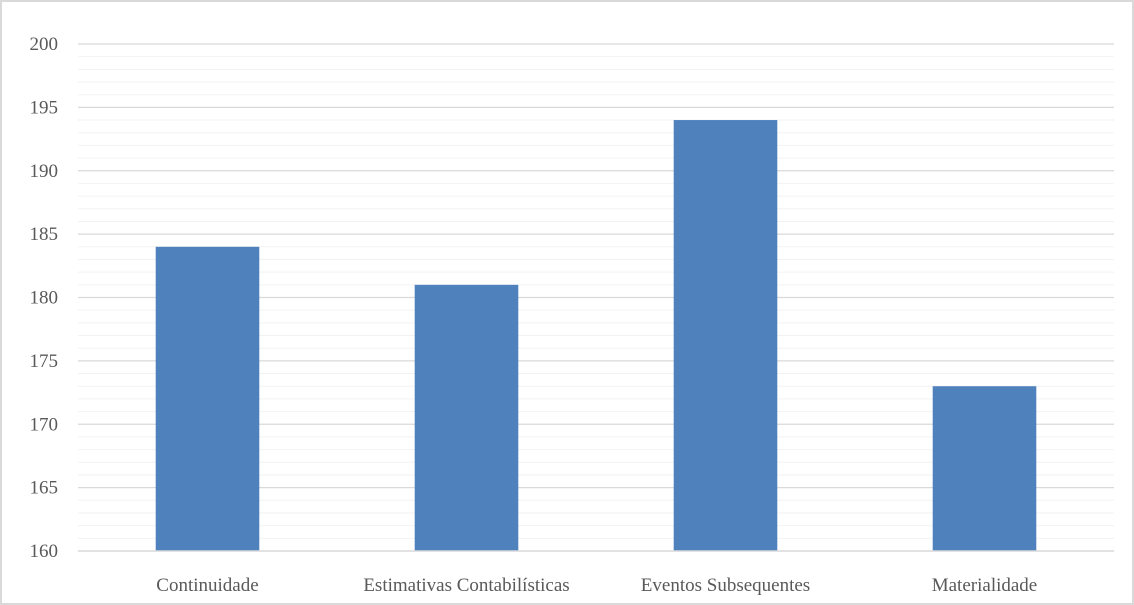 Image resolution: width=1134 pixels, height=605 pixels. I want to click on y-axis-tick-labels: 160 165 170 175 180 185 190 195 200, so click(44, 298).